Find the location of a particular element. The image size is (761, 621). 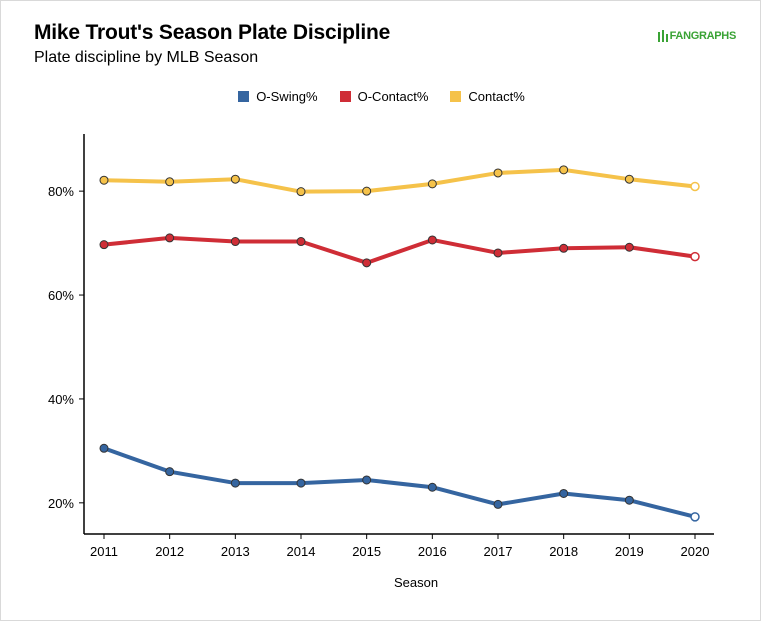

fangraphs-logo-text: FANGRAPHS is located at coordinates (703, 35).